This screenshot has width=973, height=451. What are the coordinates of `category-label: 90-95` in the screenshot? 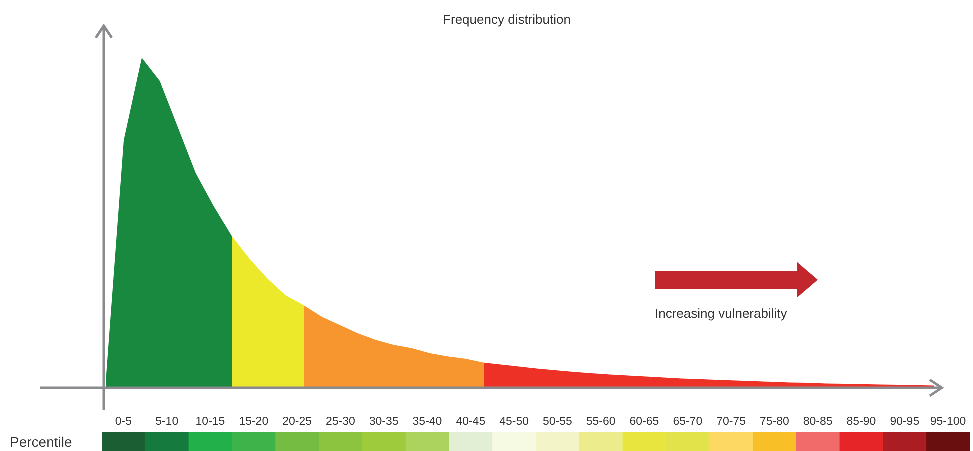 It's located at (905, 422).